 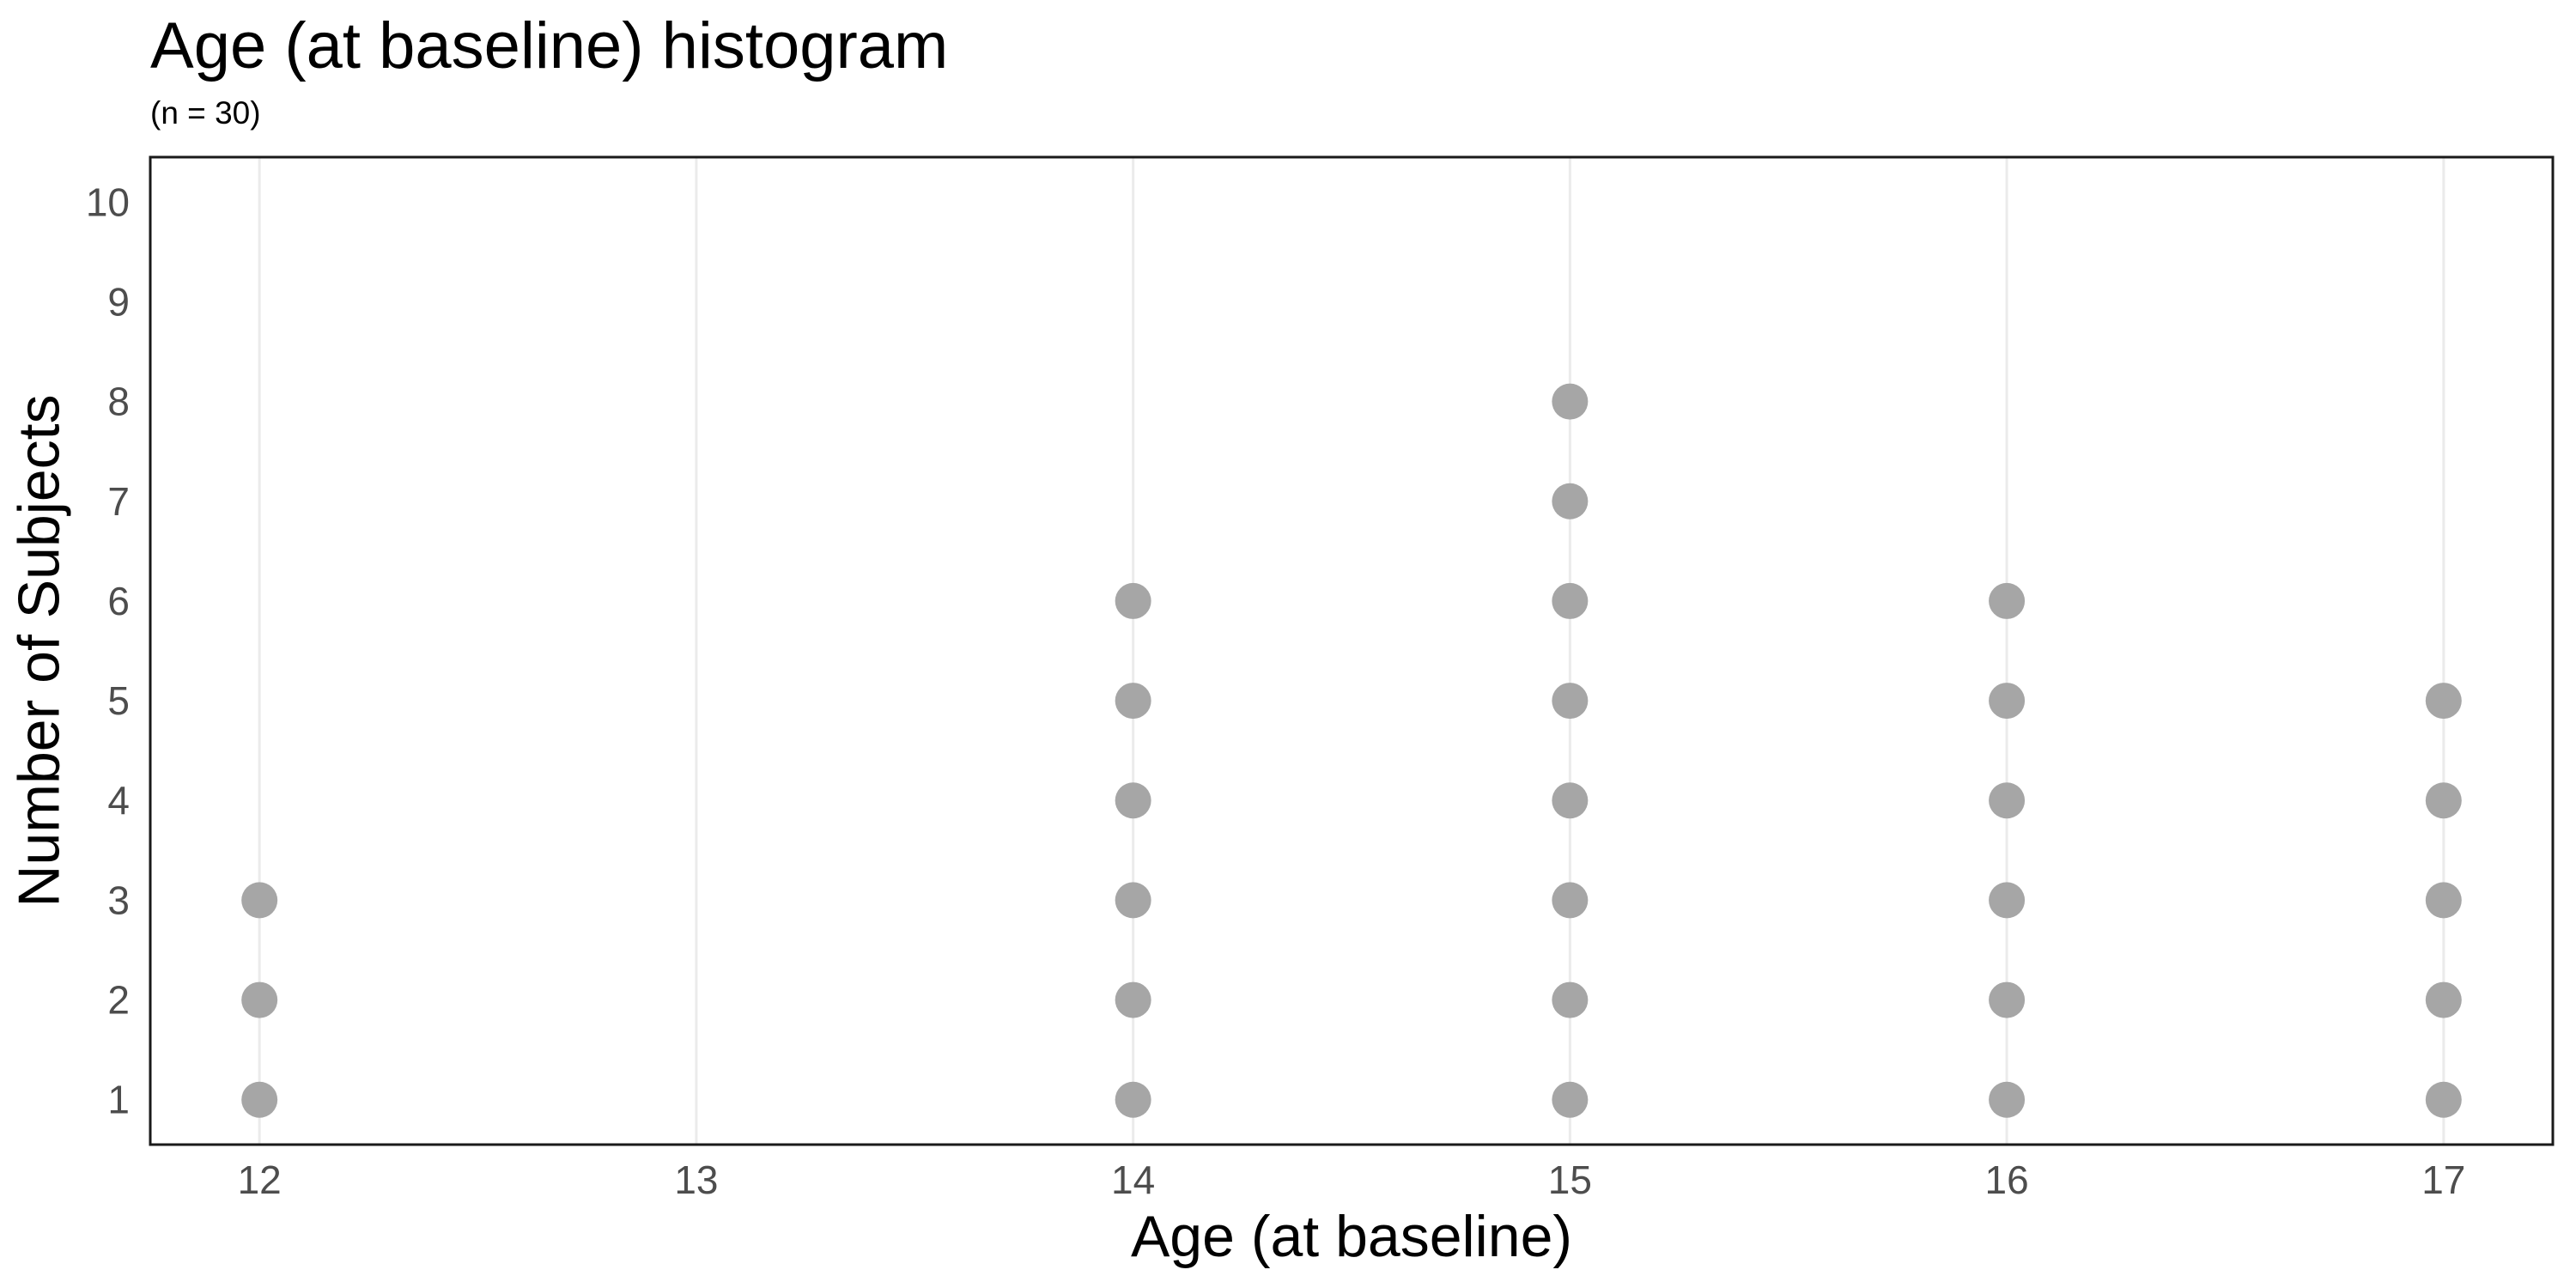 What do you see at coordinates (206, 113) in the screenshot?
I see `chart-subtitle: (n = 30)` at bounding box center [206, 113].